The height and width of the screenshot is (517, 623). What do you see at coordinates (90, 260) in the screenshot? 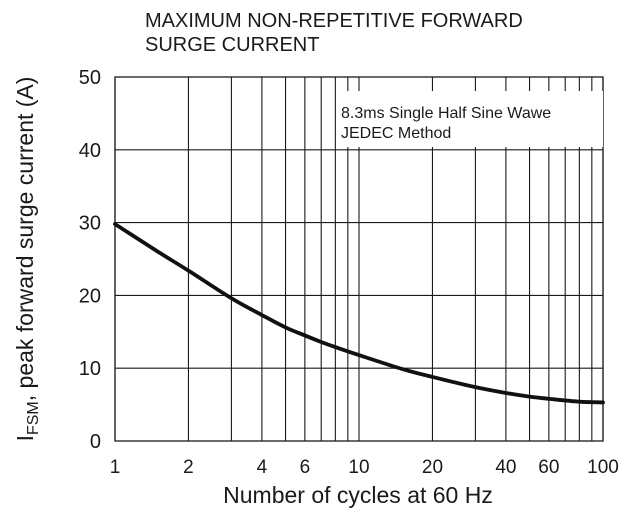
I see `y-tick-labels: 0 10 20 30 40 50` at bounding box center [90, 260].